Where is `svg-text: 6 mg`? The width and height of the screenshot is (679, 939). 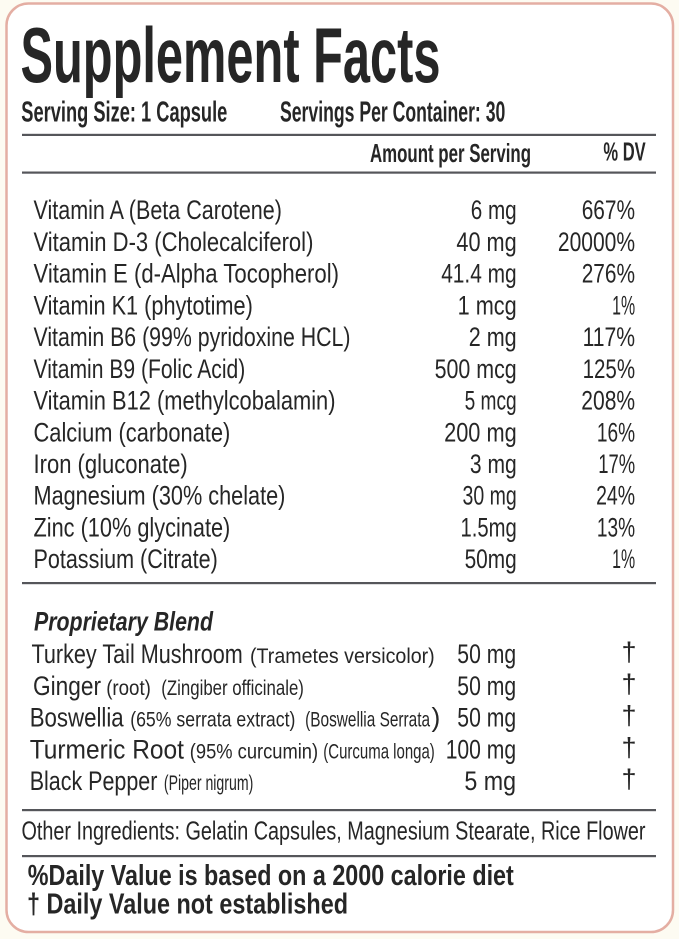
svg-text: 6 mg is located at coordinates (494, 210).